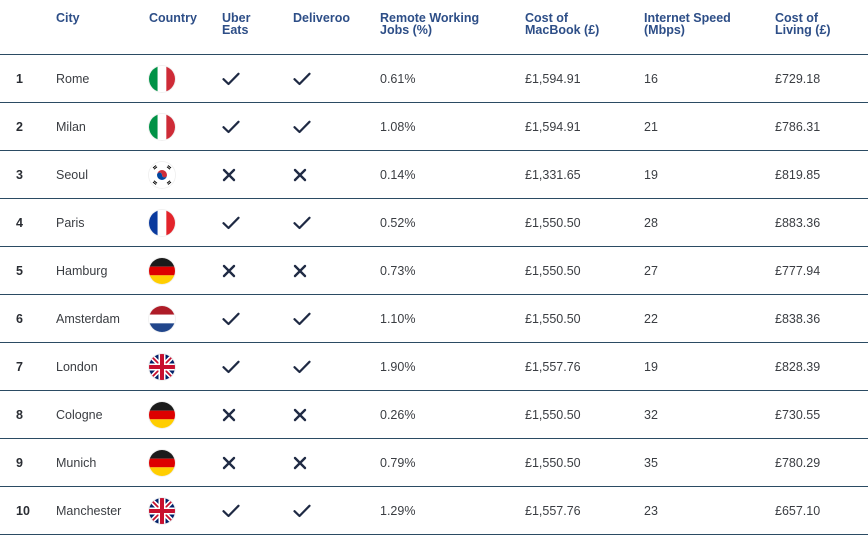 The width and height of the screenshot is (868, 543). I want to click on table-row: 2 Milan 1.08% £1,594.91 21 £786.31, so click(434, 127).